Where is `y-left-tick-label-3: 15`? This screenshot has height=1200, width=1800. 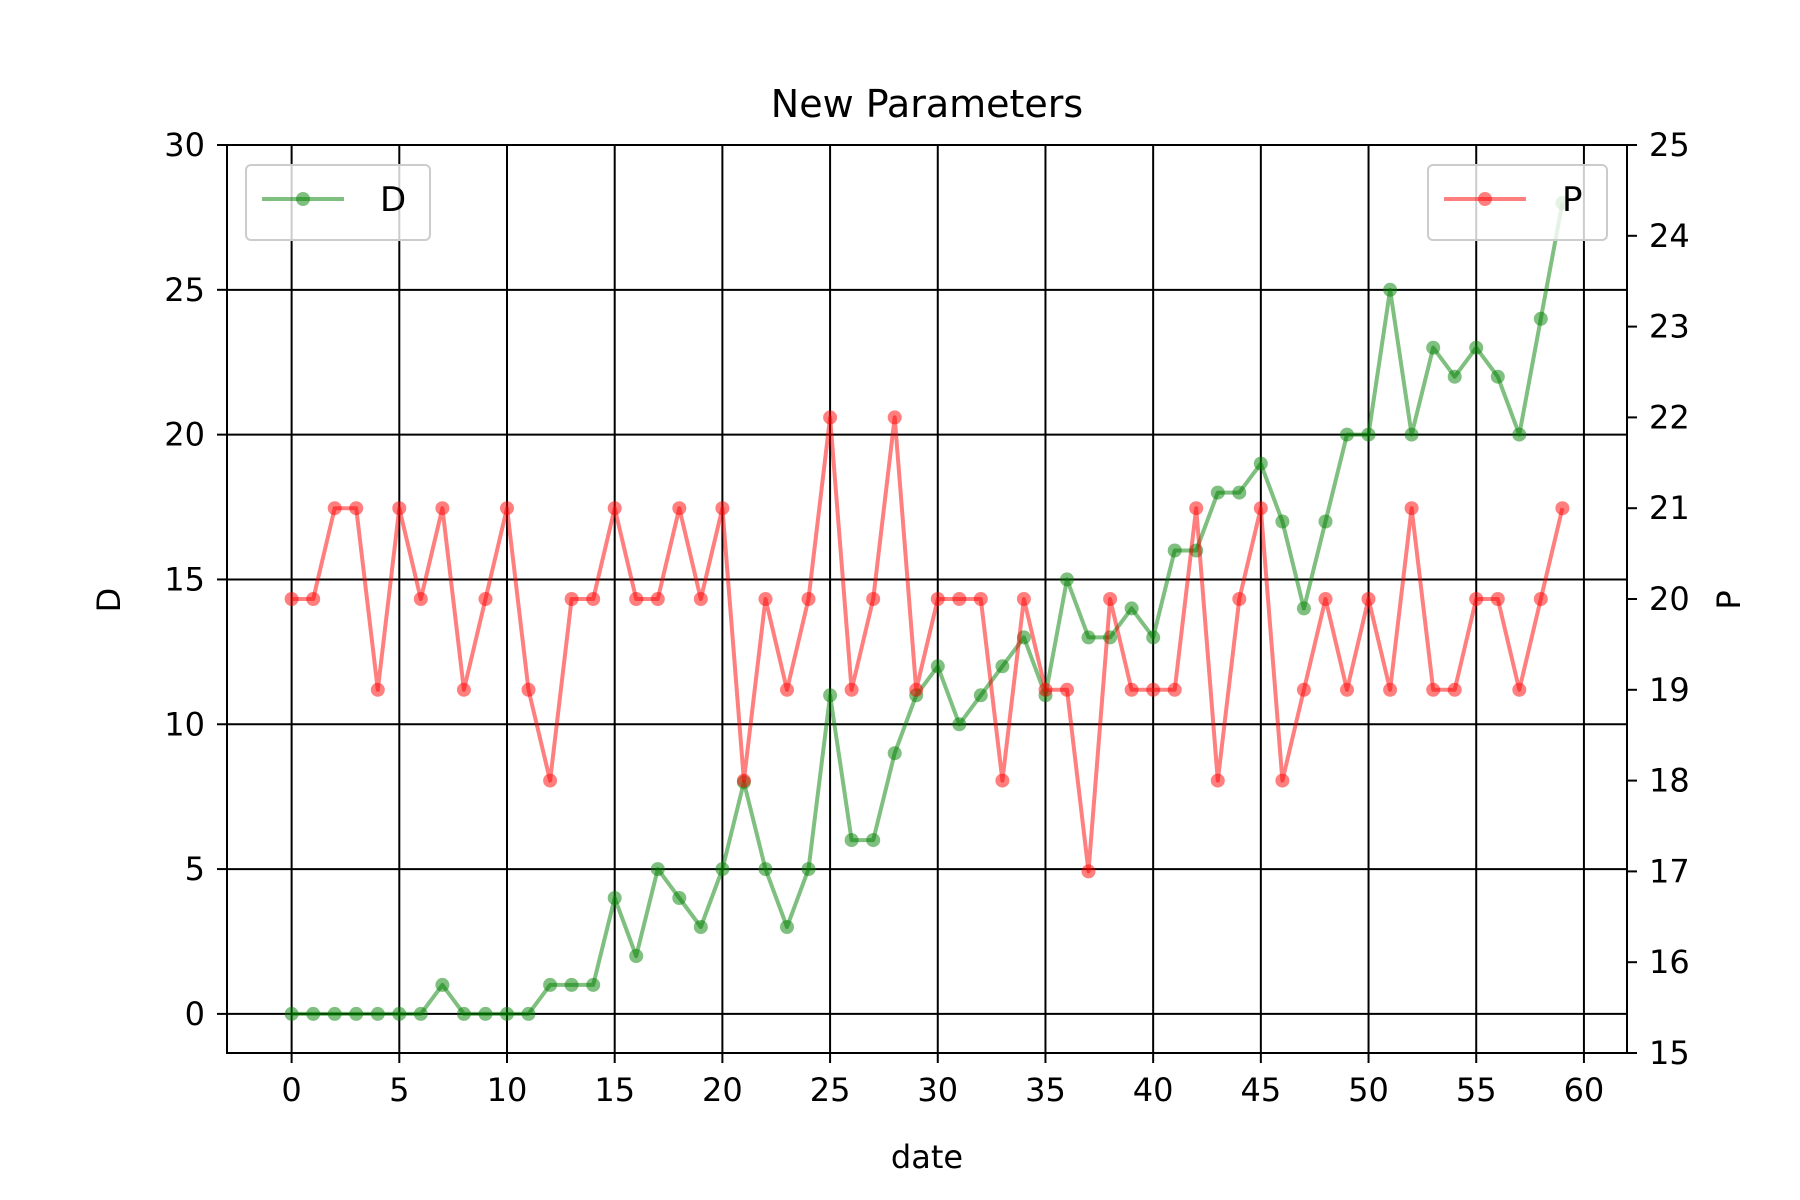
y-left-tick-label-3: 15 is located at coordinates (184, 579).